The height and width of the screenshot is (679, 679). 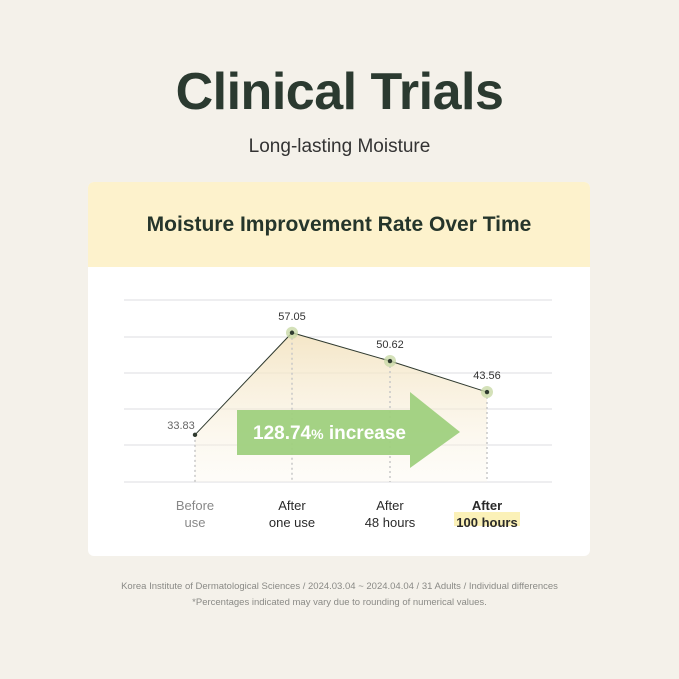 What do you see at coordinates (195, 522) in the screenshot?
I see `x-tick-label: use` at bounding box center [195, 522].